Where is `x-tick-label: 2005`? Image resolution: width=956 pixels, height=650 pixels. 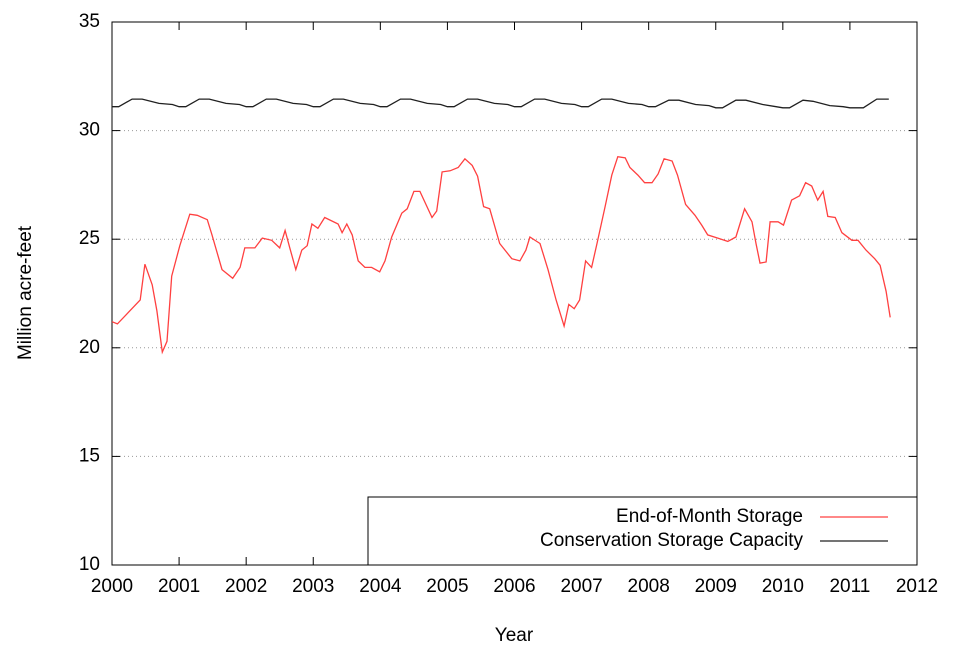
x-tick-label: 2005 is located at coordinates (447, 586).